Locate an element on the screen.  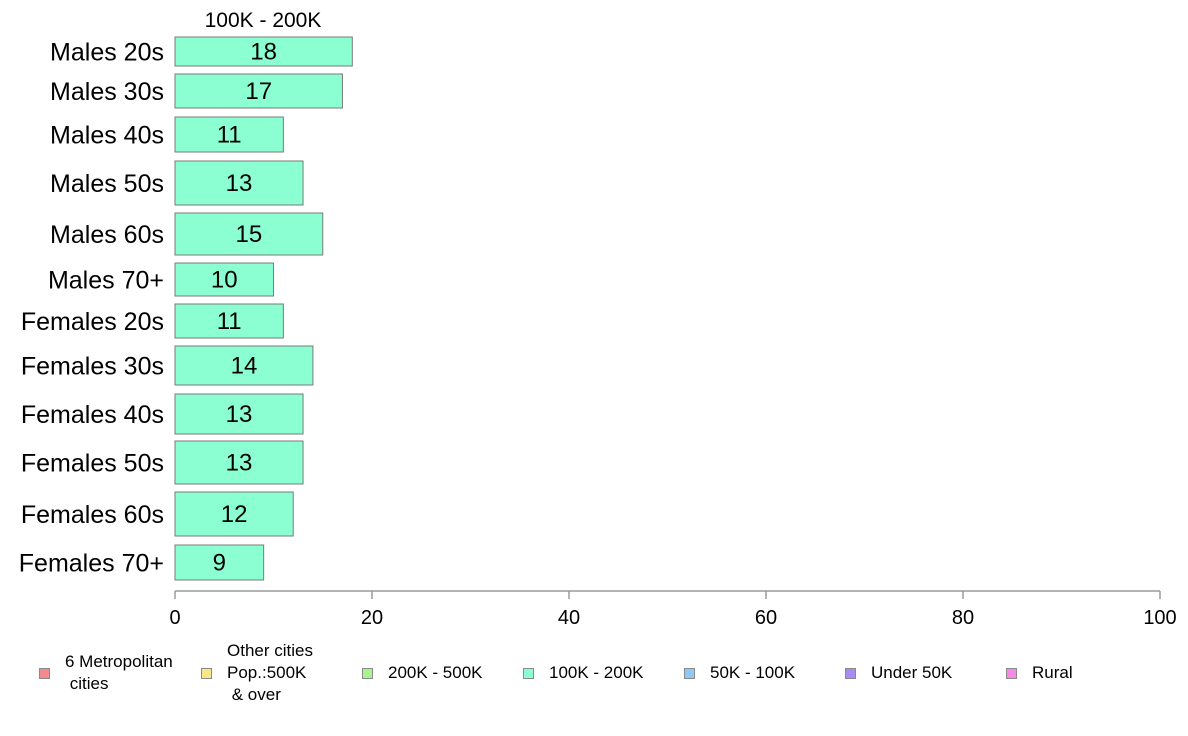
category-label: Males 20s is located at coordinates (107, 53).